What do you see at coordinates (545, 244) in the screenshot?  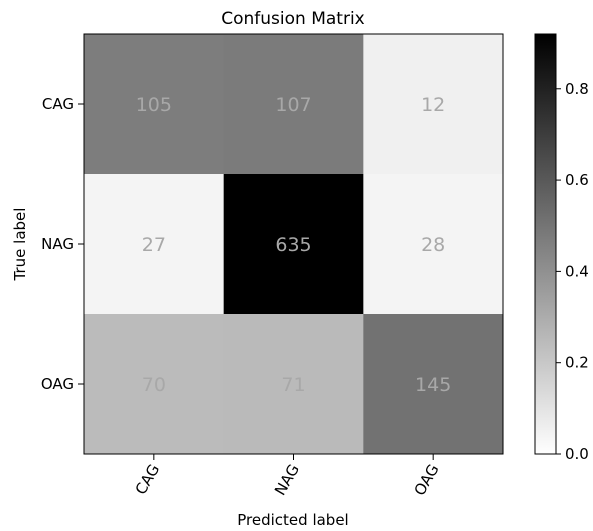 I see `colorbar` at bounding box center [545, 244].